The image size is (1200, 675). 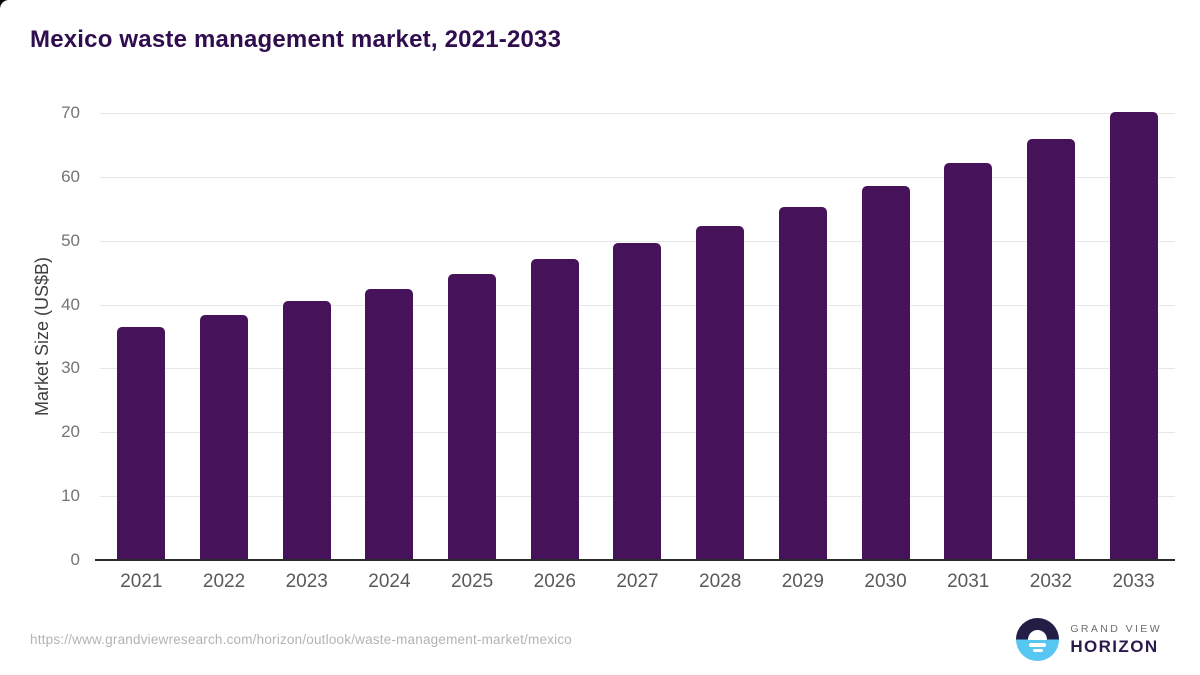 I want to click on y-tick-label-70: 70, so click(x=70, y=112).